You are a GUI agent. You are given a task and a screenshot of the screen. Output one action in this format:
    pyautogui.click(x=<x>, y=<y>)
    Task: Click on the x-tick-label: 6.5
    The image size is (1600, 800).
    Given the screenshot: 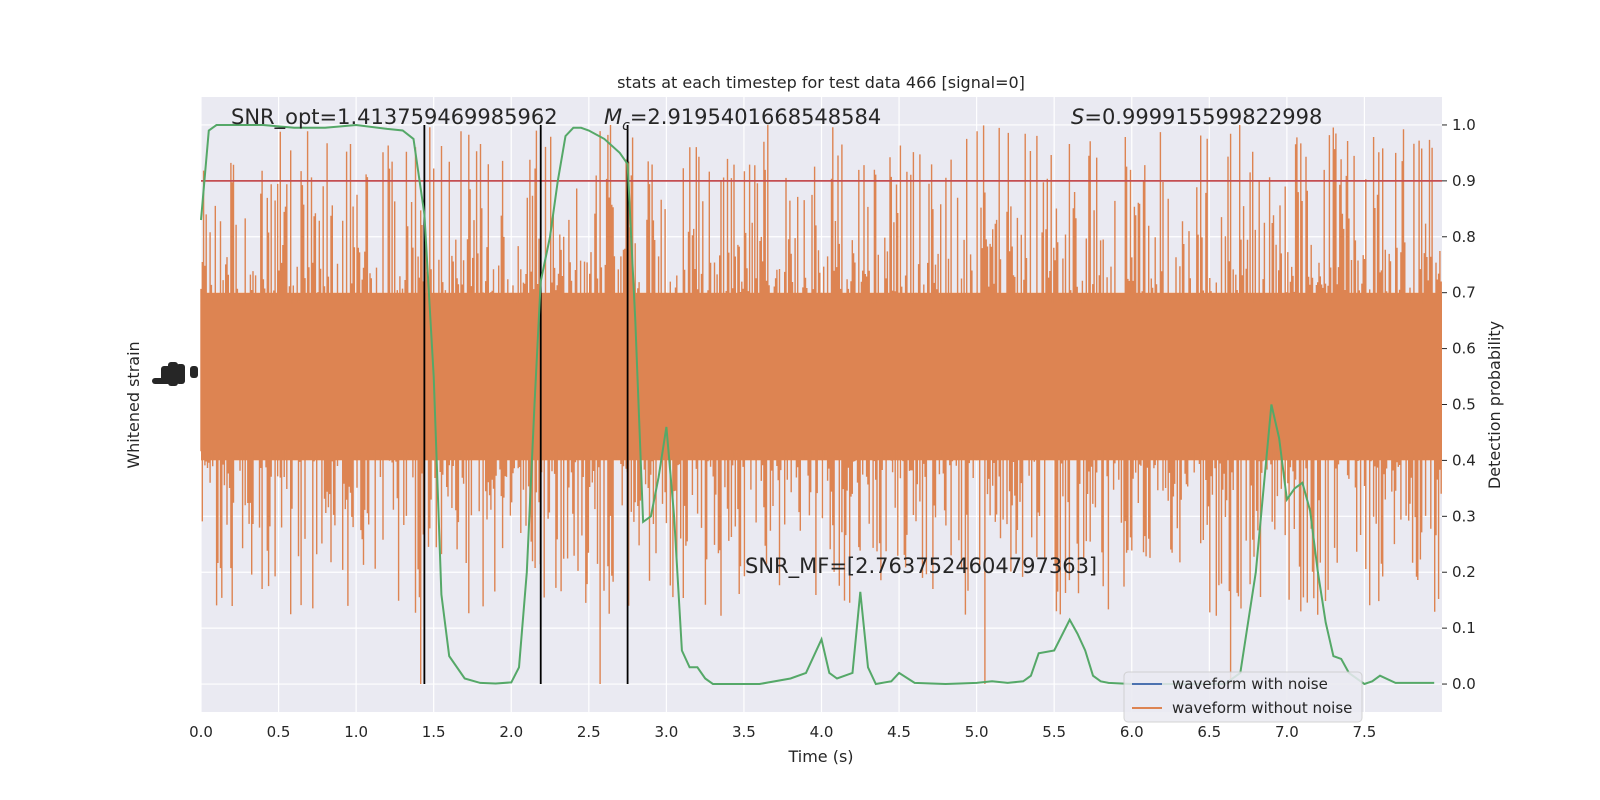 What is the action you would take?
    pyautogui.click(x=1209, y=732)
    